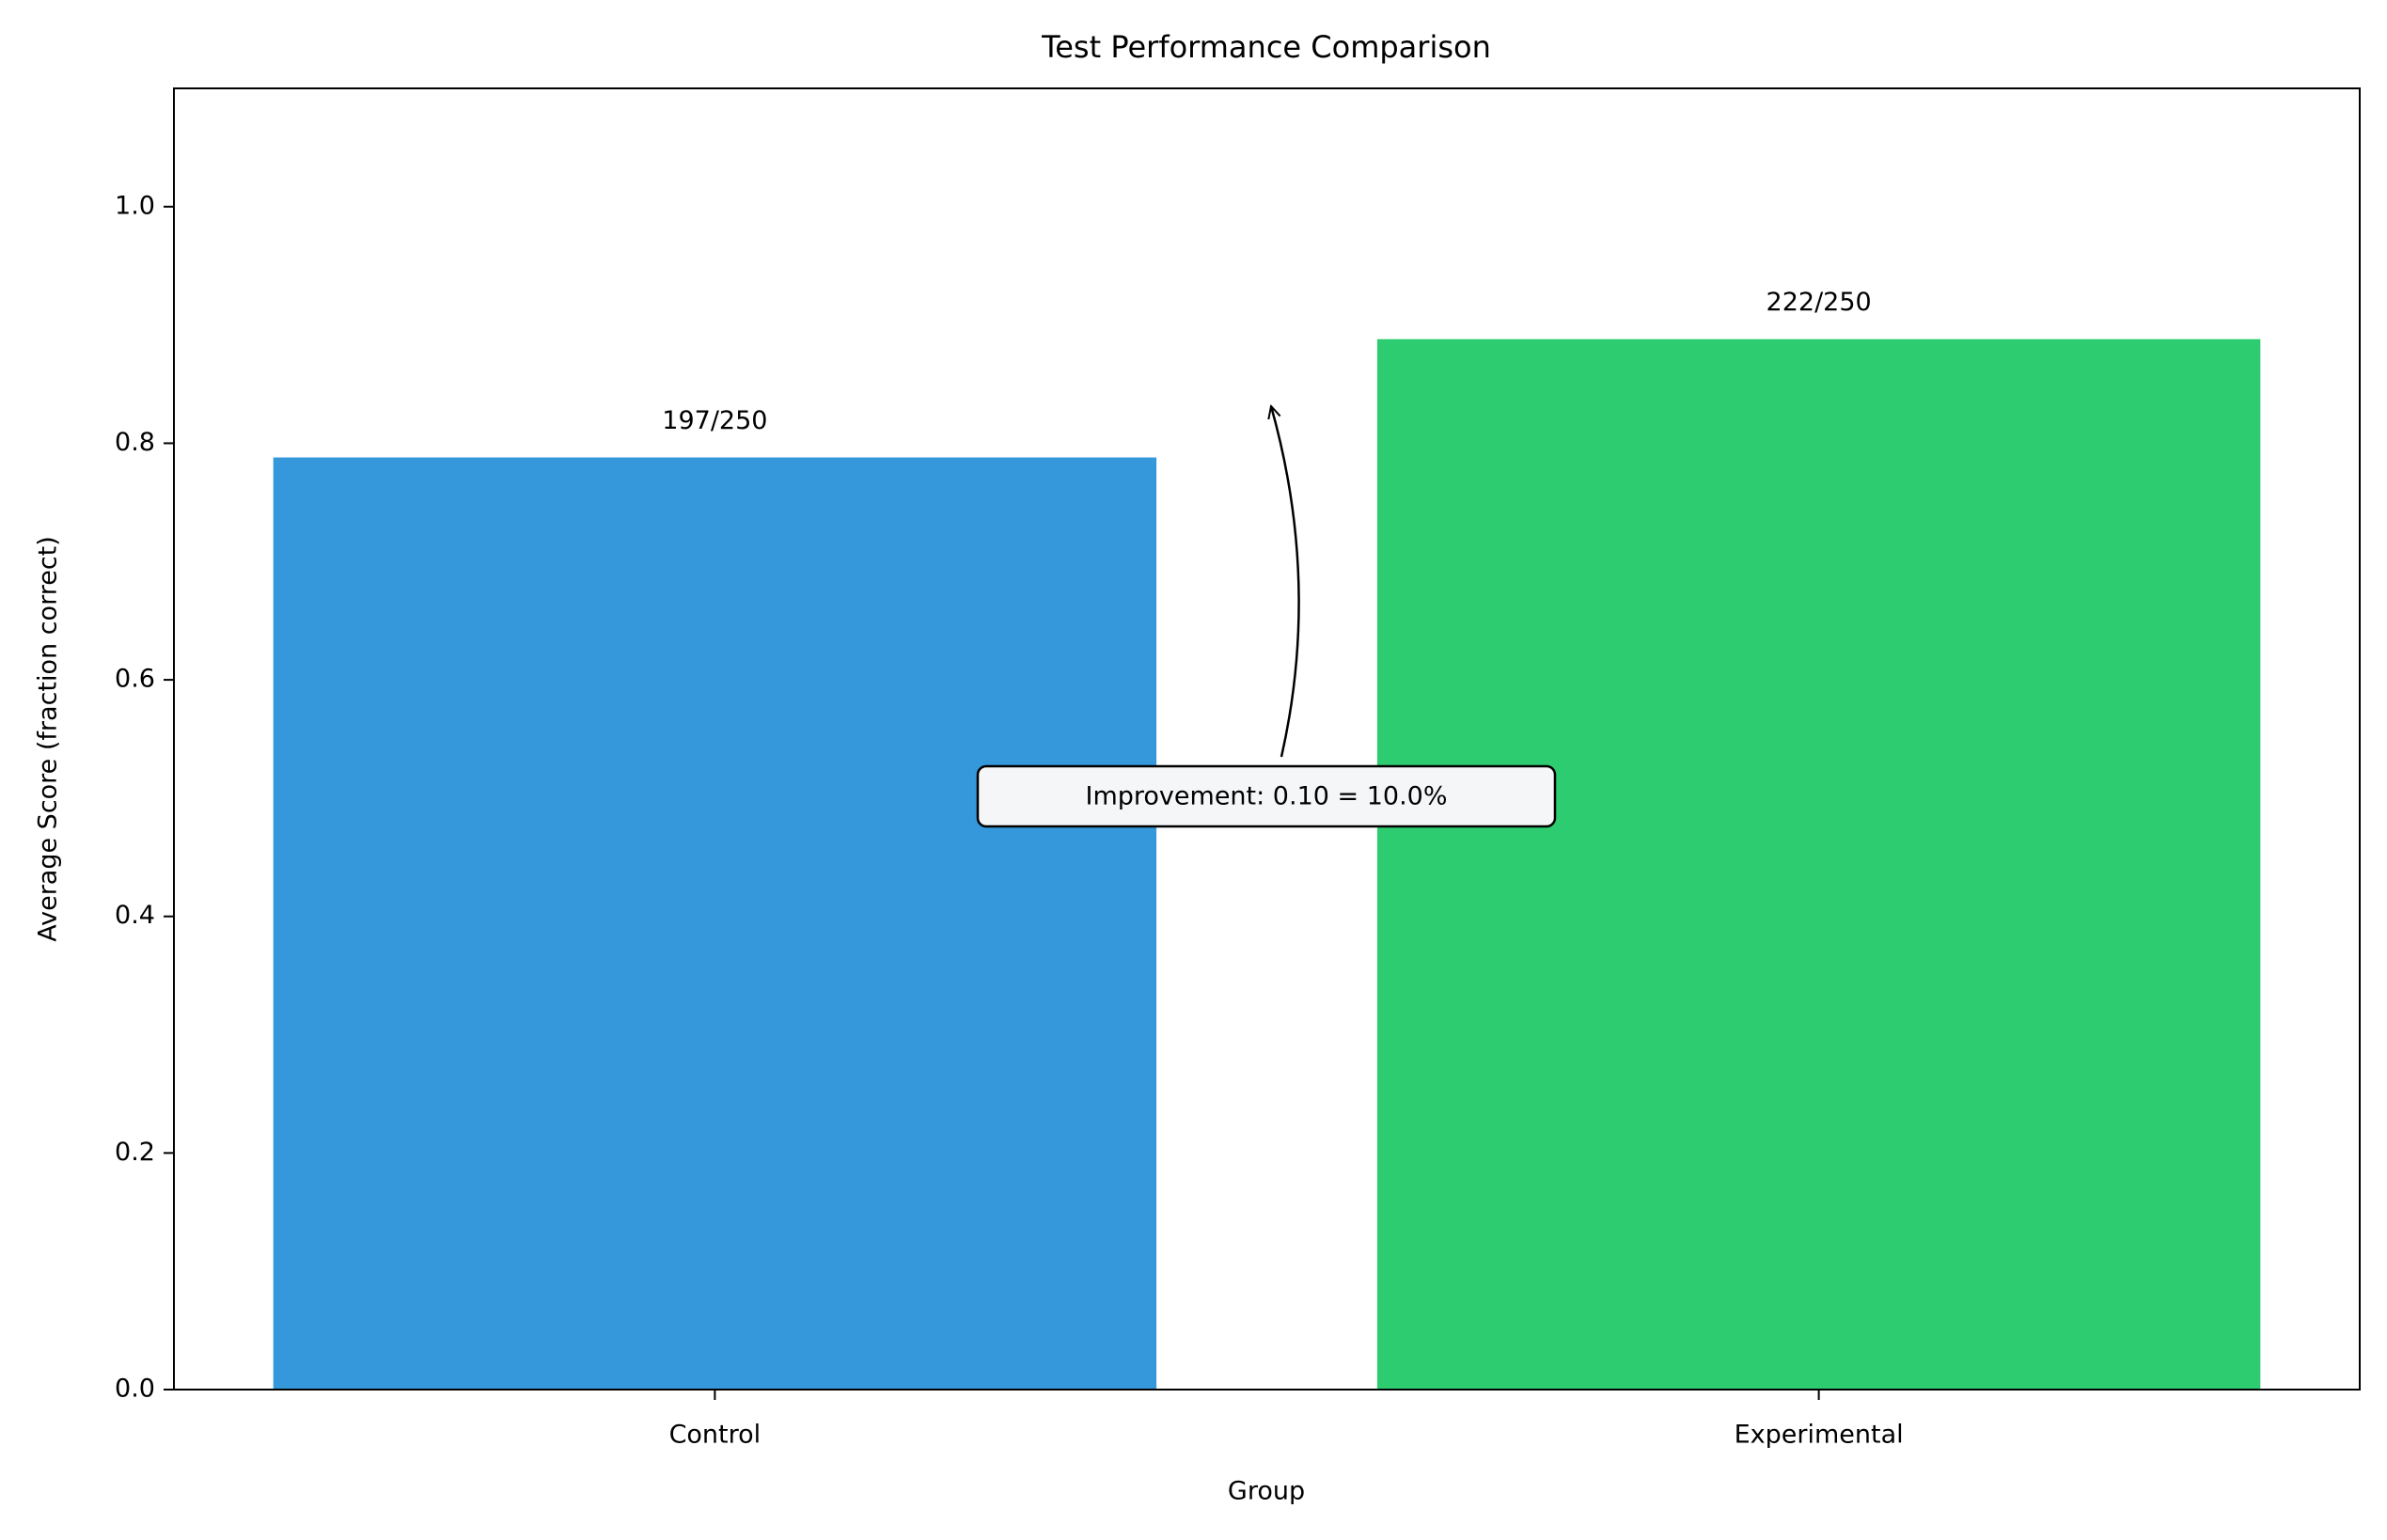  What do you see at coordinates (1266, 1491) in the screenshot?
I see `x-axis-label: Group` at bounding box center [1266, 1491].